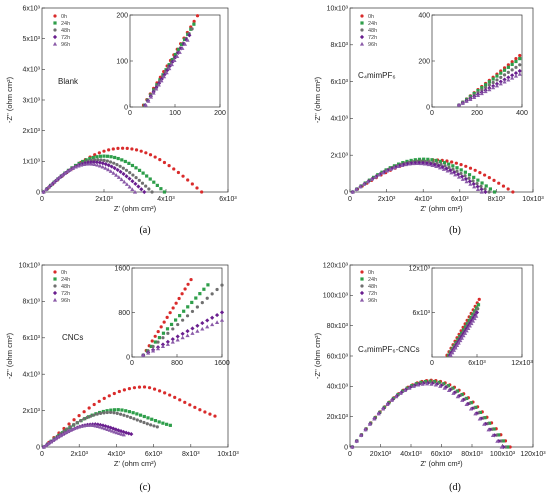 The width and height of the screenshot is (550, 495). I want to click on main-y-tick-label: 20x10³, so click(338, 417).